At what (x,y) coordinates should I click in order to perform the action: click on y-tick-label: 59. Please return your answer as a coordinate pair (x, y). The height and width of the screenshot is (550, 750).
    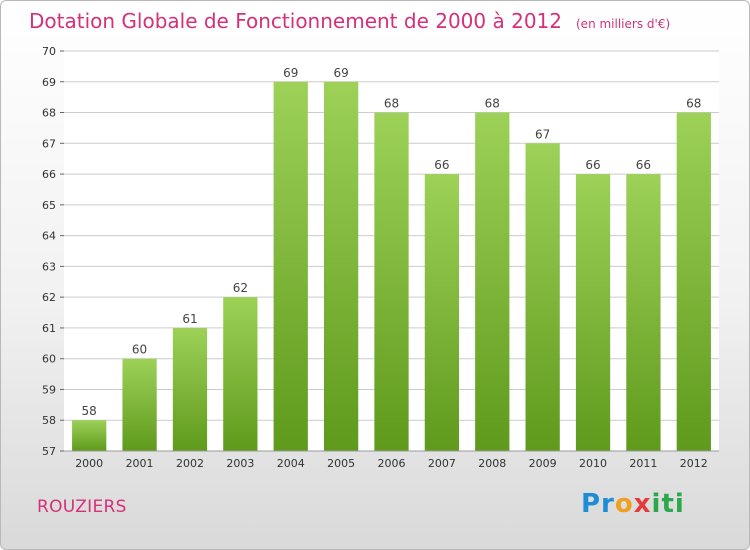
    Looking at the image, I should click on (49, 389).